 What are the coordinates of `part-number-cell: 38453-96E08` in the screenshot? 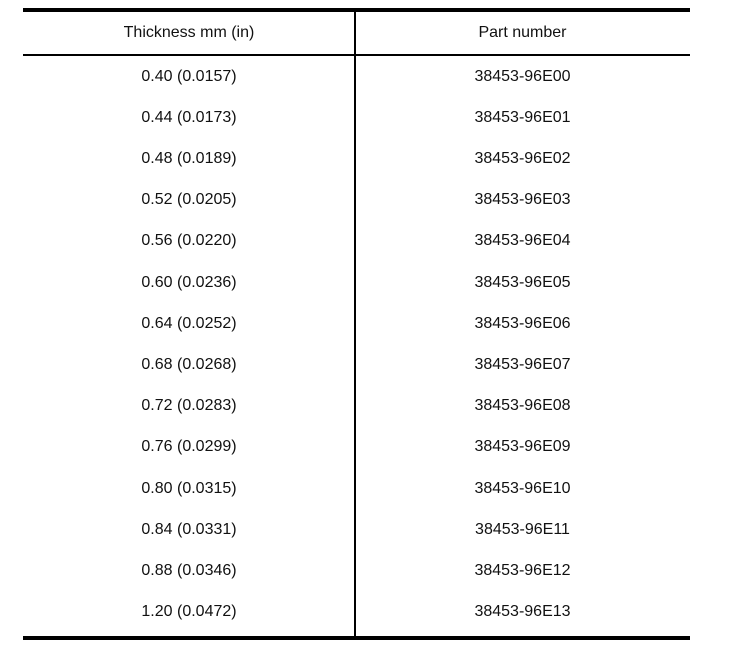 It's located at (522, 406).